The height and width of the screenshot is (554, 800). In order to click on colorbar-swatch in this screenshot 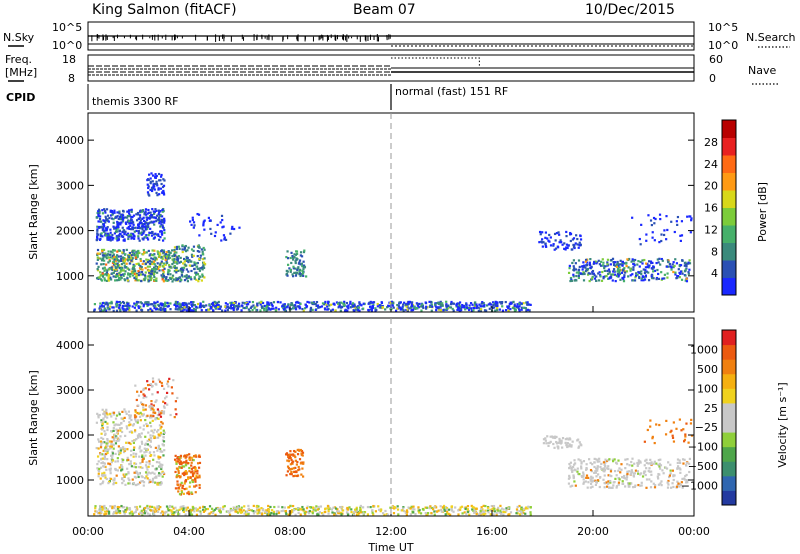, I will do `click(729, 483)`.